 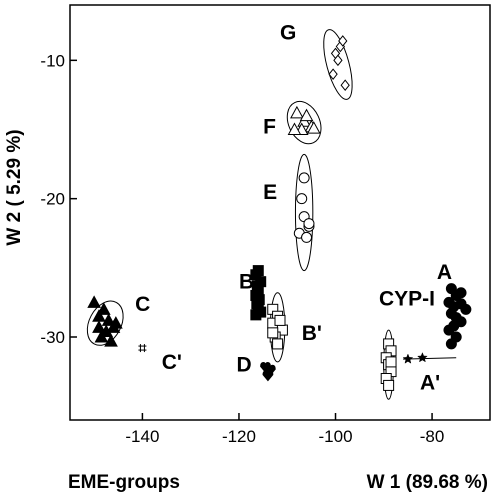 What do you see at coordinates (288, 33) in the screenshot?
I see `group-label: G` at bounding box center [288, 33].